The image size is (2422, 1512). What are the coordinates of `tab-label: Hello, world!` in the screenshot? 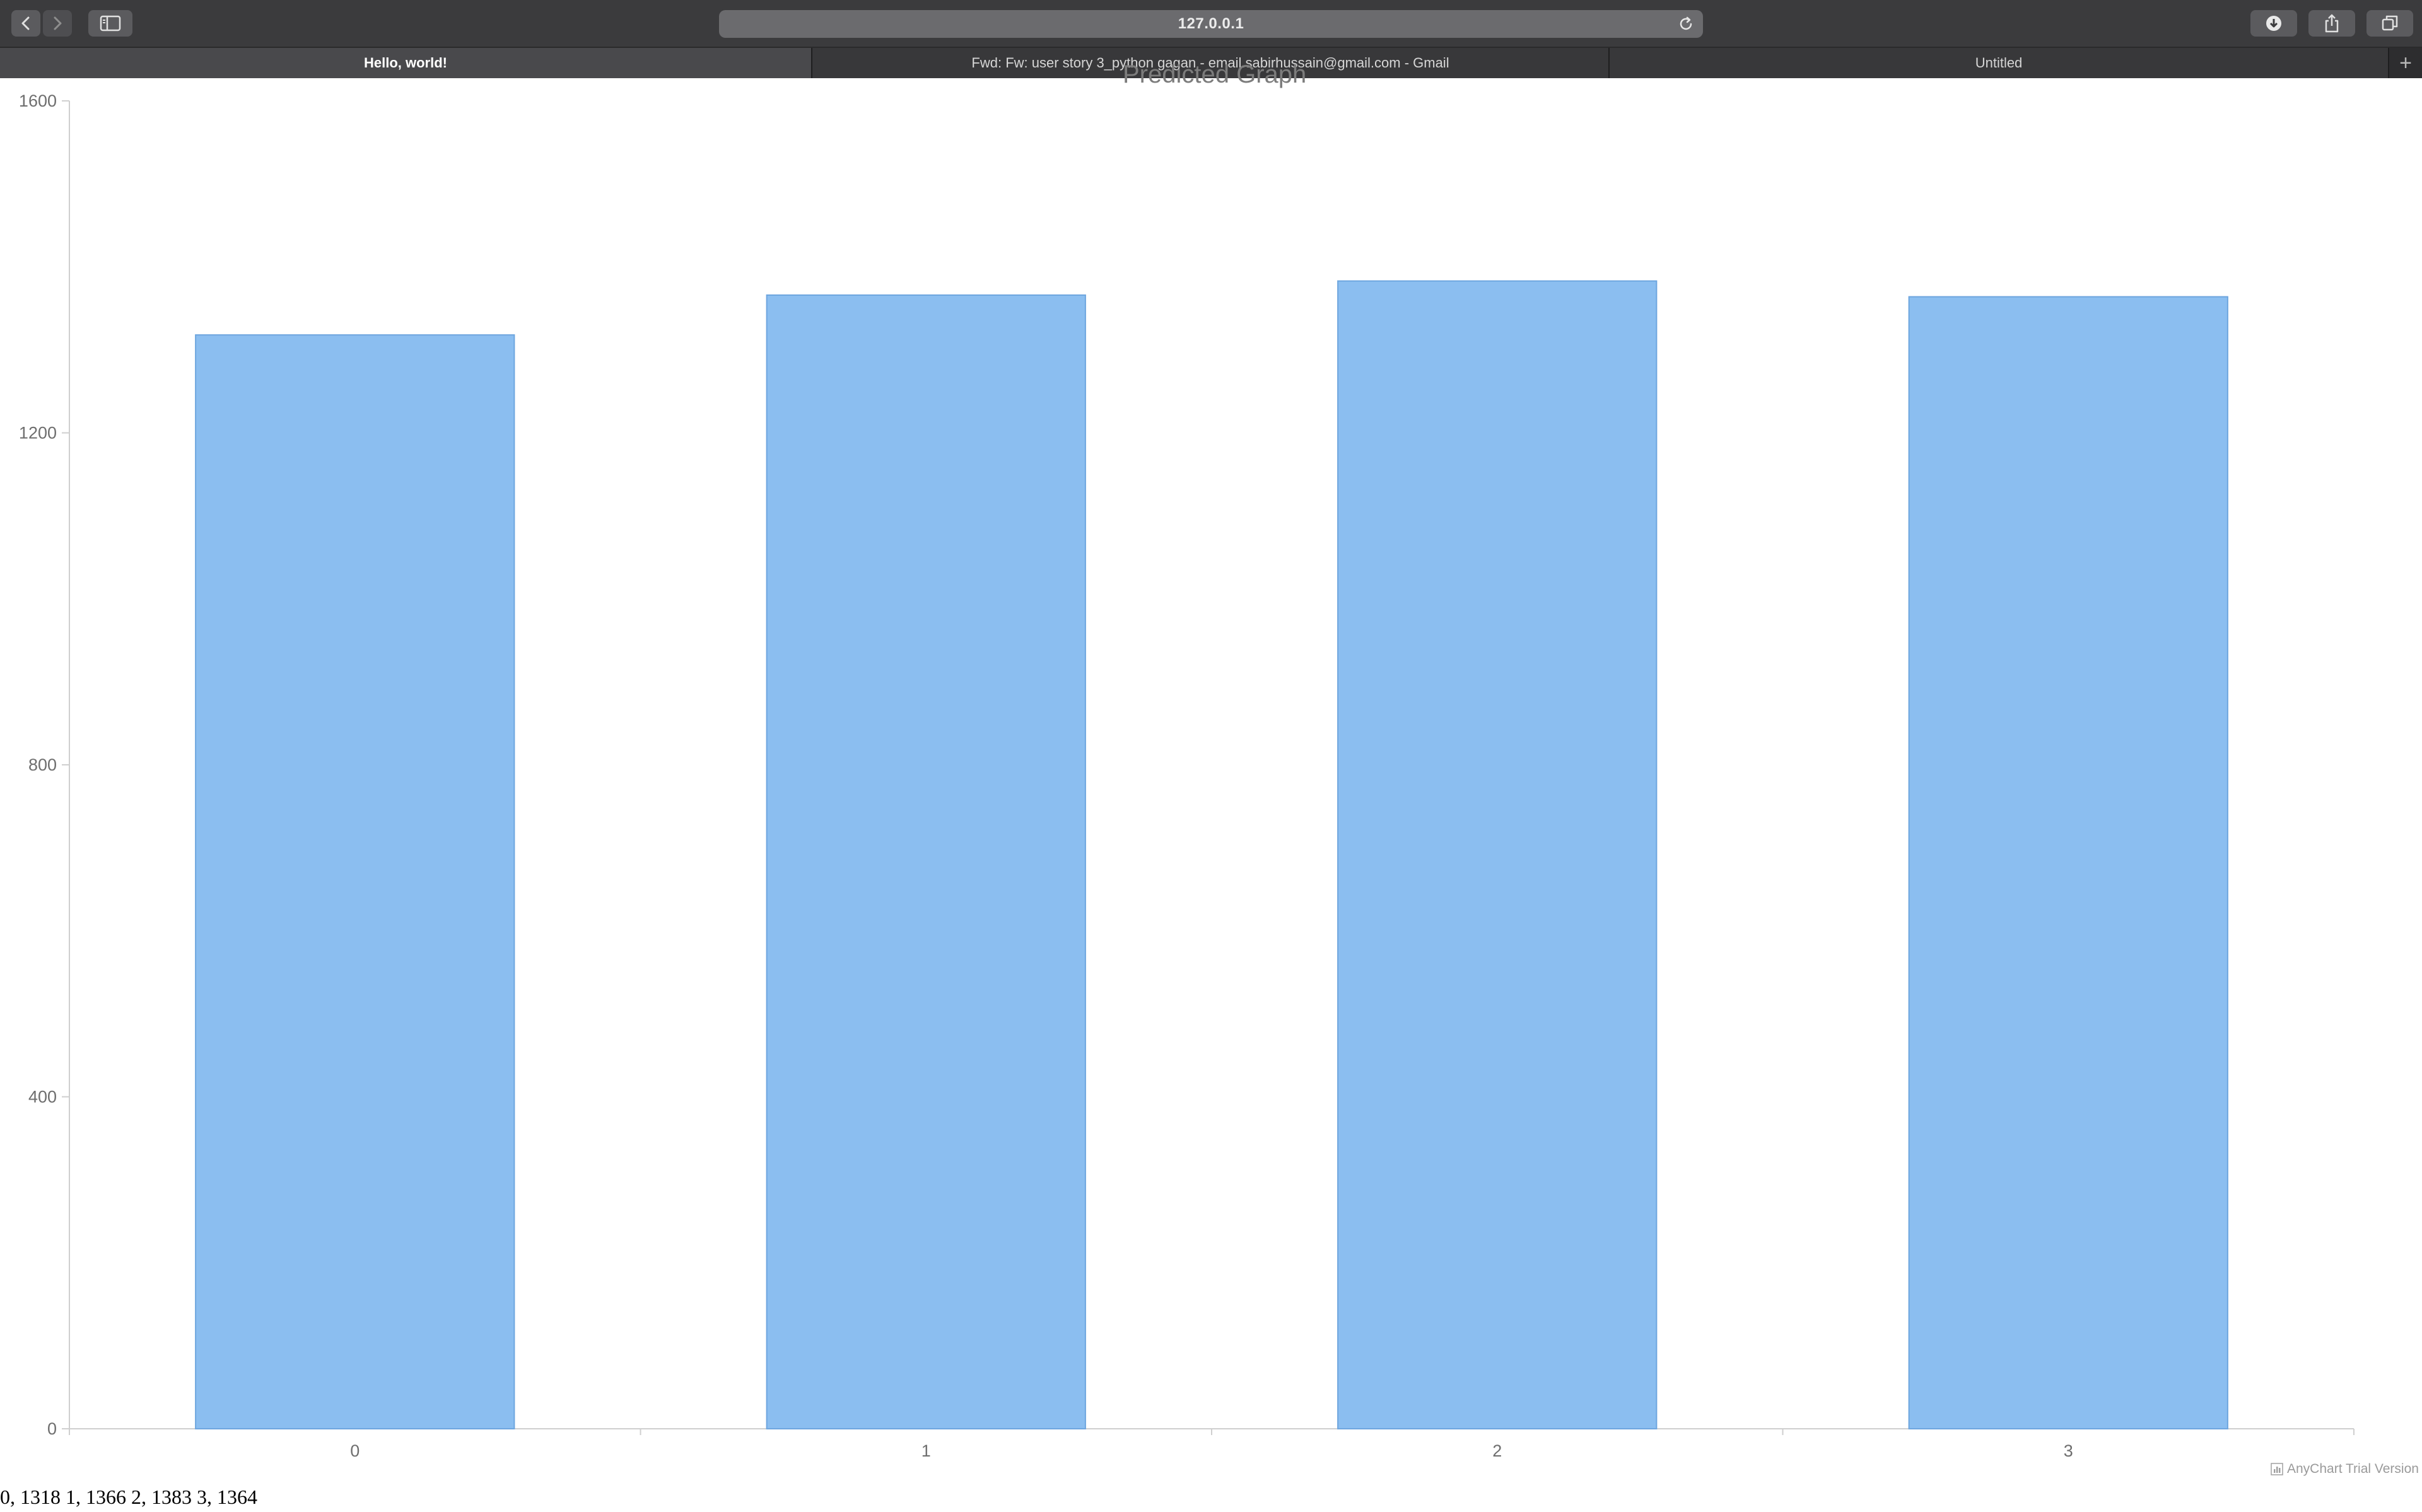 It's located at (405, 63).